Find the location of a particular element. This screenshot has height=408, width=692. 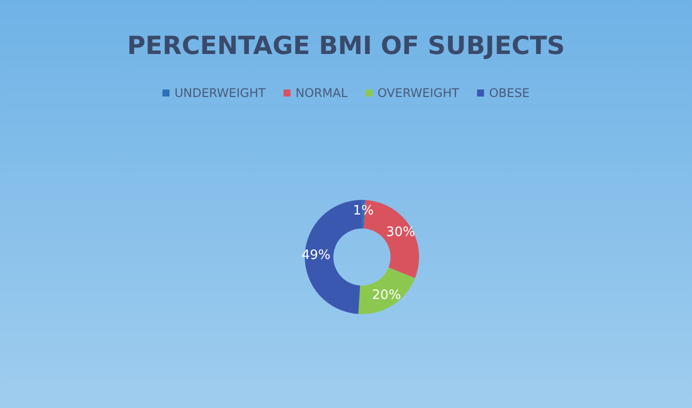

legend-label: OBESE is located at coordinates (509, 93).